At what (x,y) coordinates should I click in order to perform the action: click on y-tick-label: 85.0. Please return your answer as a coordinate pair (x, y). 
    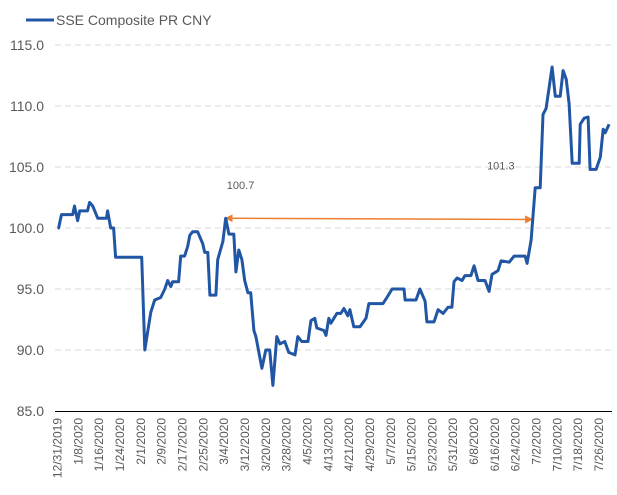
    Looking at the image, I should click on (30, 411).